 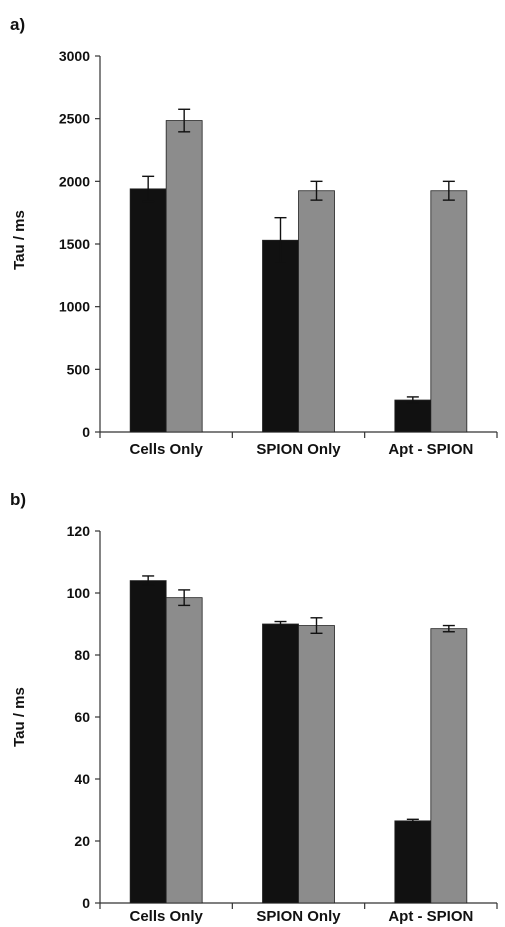 I want to click on y-tick-label: 40, so click(x=82, y=779).